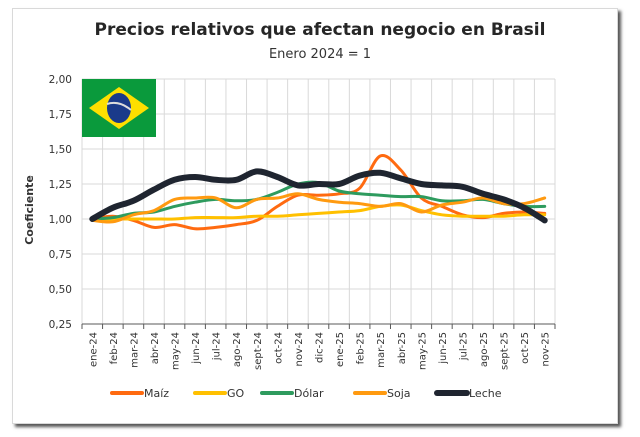  What do you see at coordinates (318, 212) in the screenshot?
I see `series-line-go` at bounding box center [318, 212].